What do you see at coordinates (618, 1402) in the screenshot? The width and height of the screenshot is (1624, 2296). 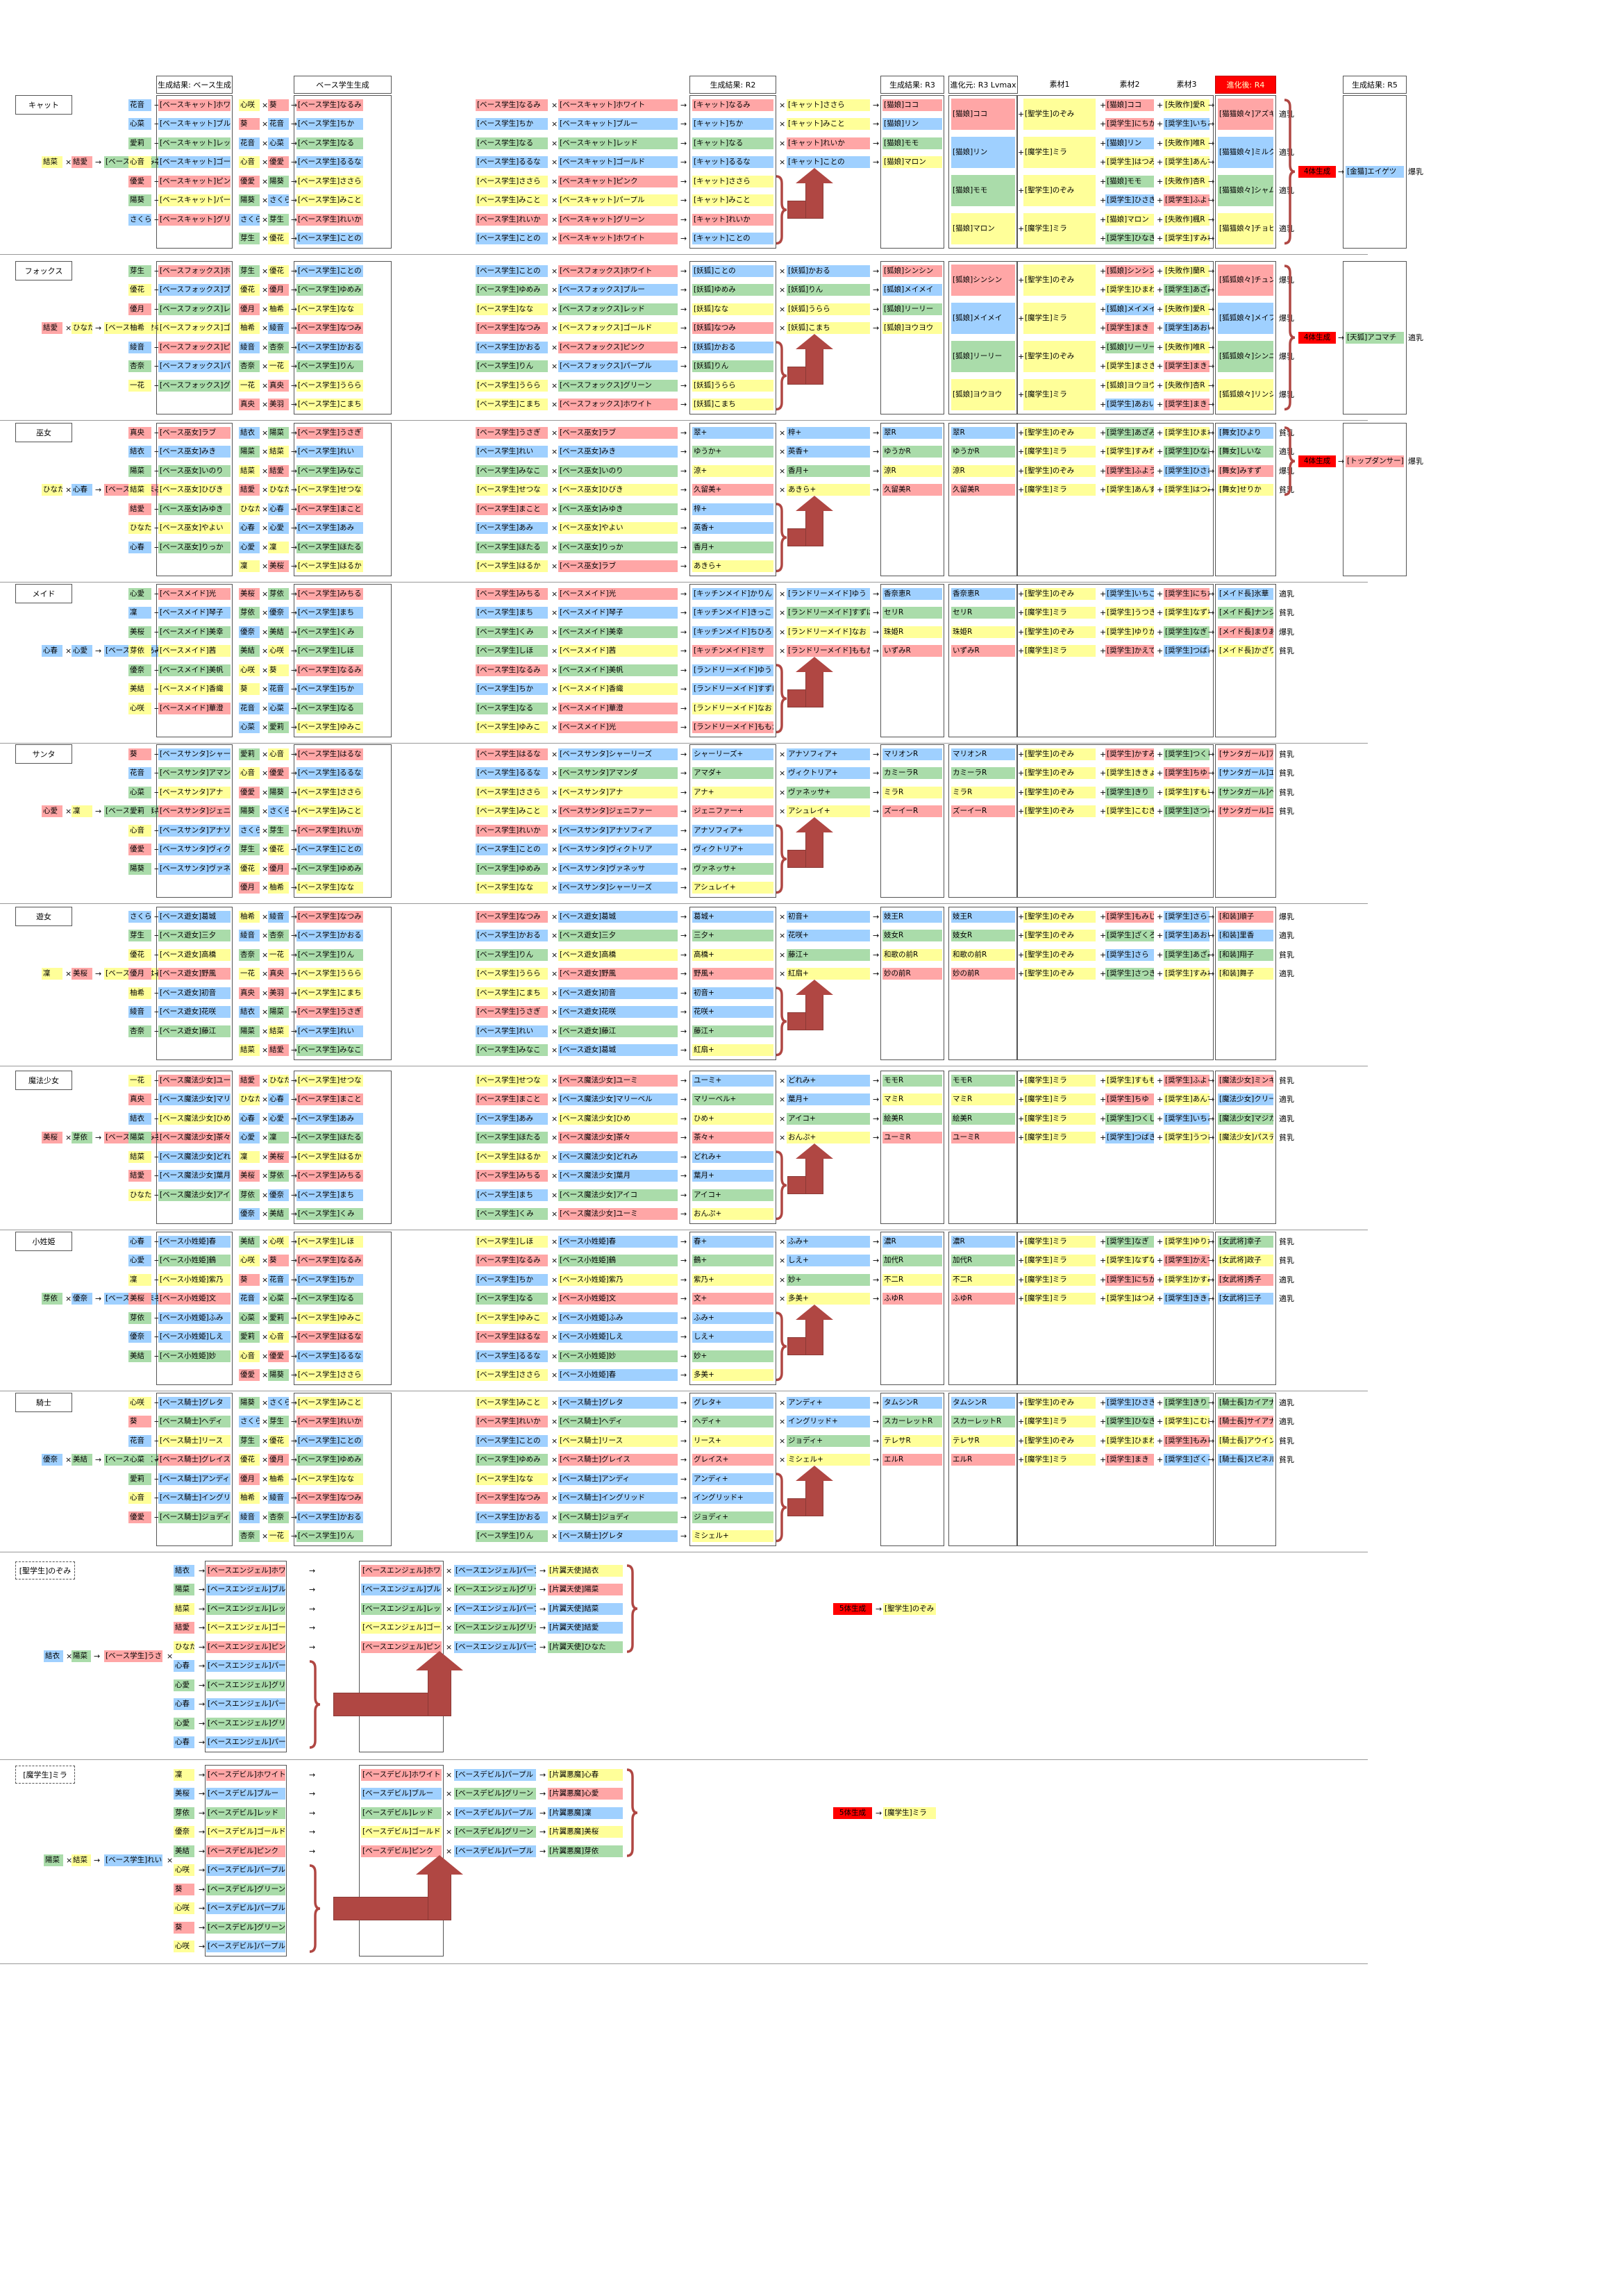 I see `r2-operand-base: [ベース騎士]グレタ` at bounding box center [618, 1402].